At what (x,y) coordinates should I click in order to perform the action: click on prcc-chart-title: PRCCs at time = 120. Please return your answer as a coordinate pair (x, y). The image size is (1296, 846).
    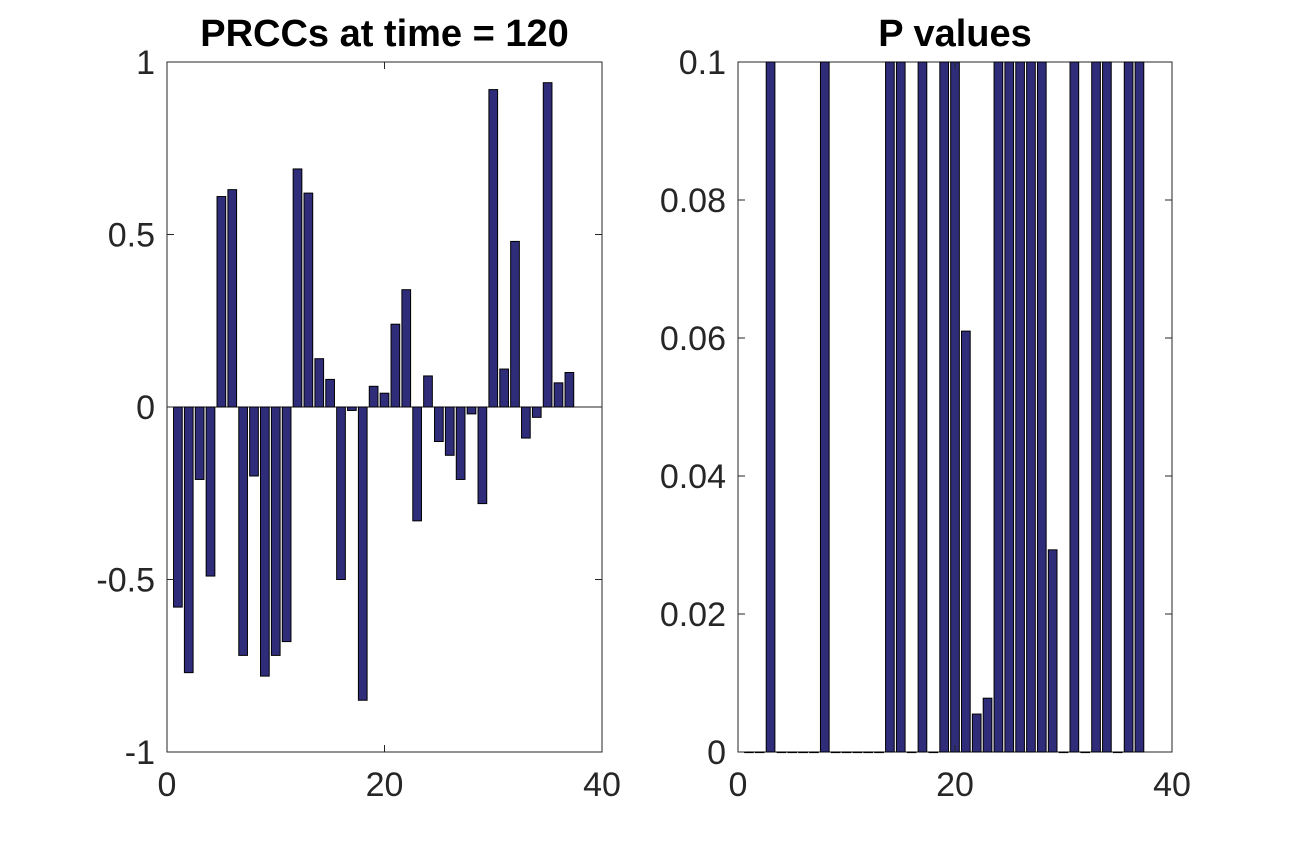
    Looking at the image, I should click on (384, 34).